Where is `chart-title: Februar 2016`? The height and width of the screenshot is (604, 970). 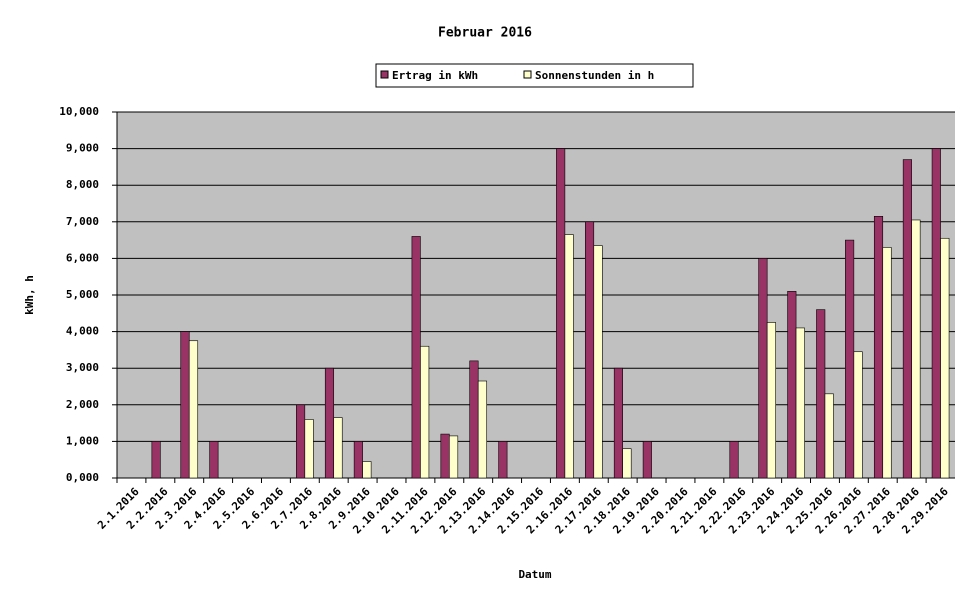 chart-title: Februar 2016 is located at coordinates (485, 33).